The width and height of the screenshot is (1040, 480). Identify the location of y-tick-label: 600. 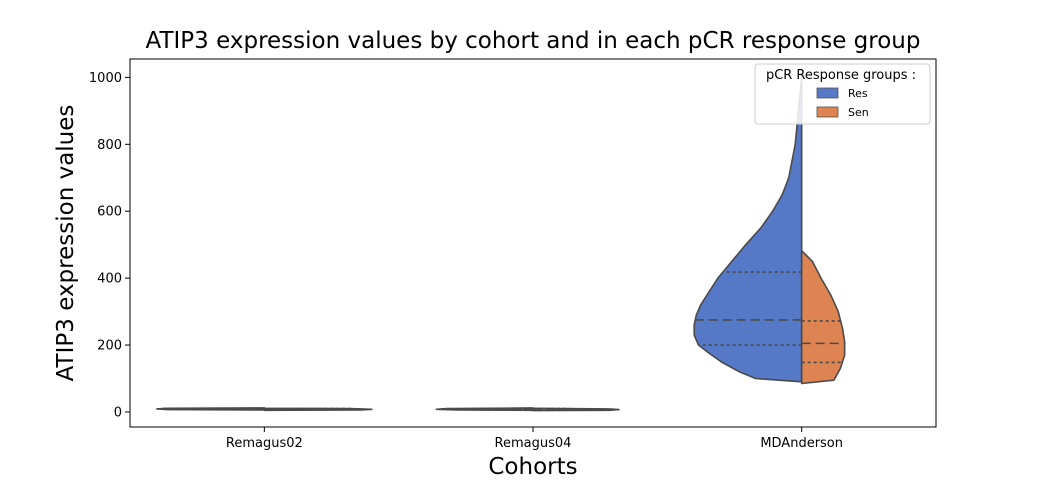
(109, 212).